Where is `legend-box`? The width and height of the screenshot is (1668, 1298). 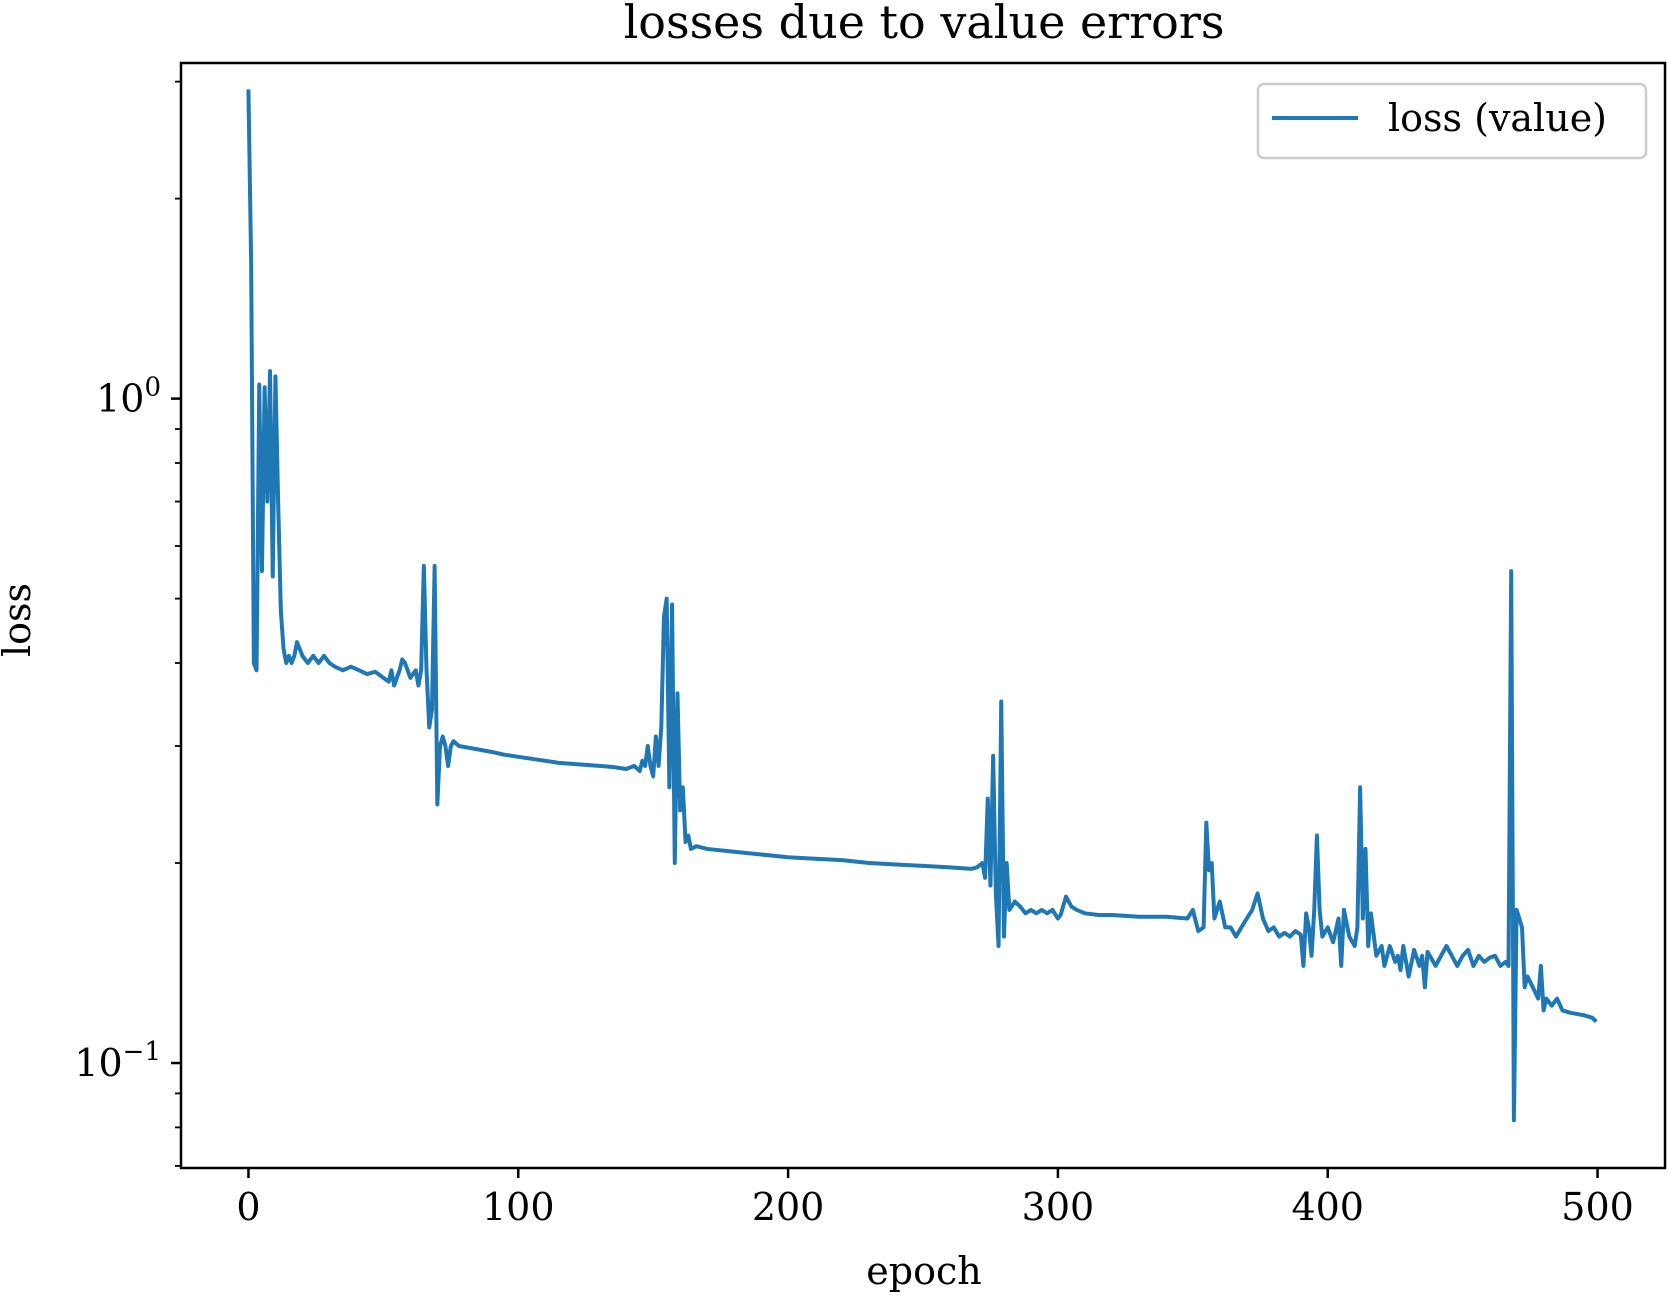
legend-box is located at coordinates (1452, 121).